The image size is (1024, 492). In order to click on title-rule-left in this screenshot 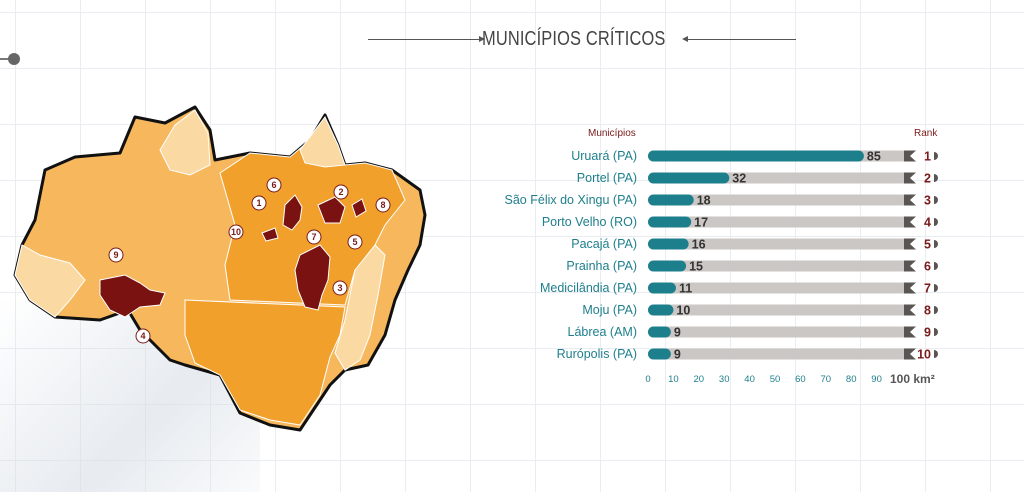, I will do `click(426, 39)`.